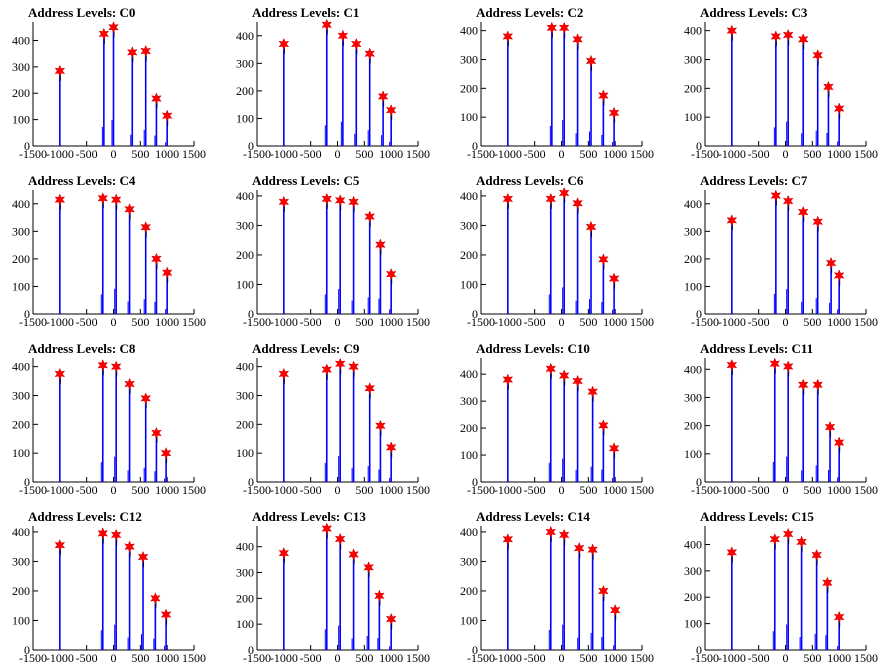 This screenshot has height=672, width=896. Describe the element at coordinates (306, 12) in the screenshot. I see `panel-title: Address Levels: C1` at that location.